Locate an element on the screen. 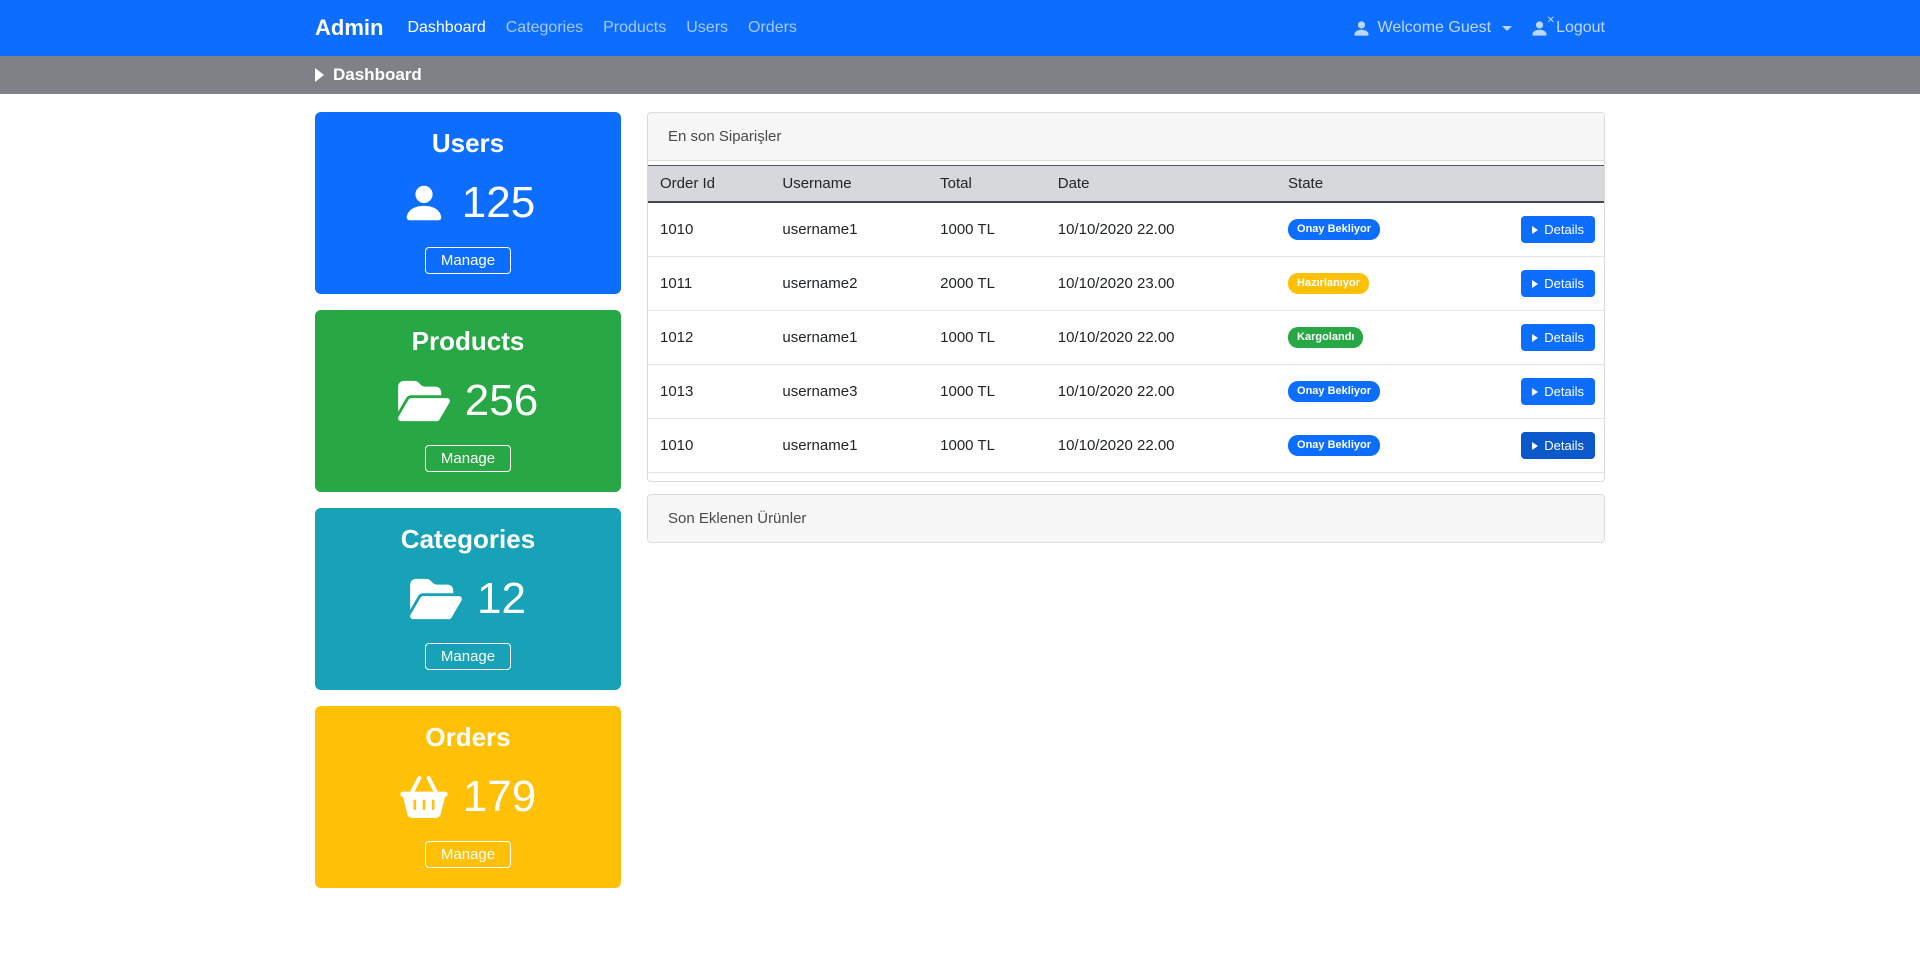 The image size is (1920, 975). categories-card-stat: 12 is located at coordinates (468, 599).